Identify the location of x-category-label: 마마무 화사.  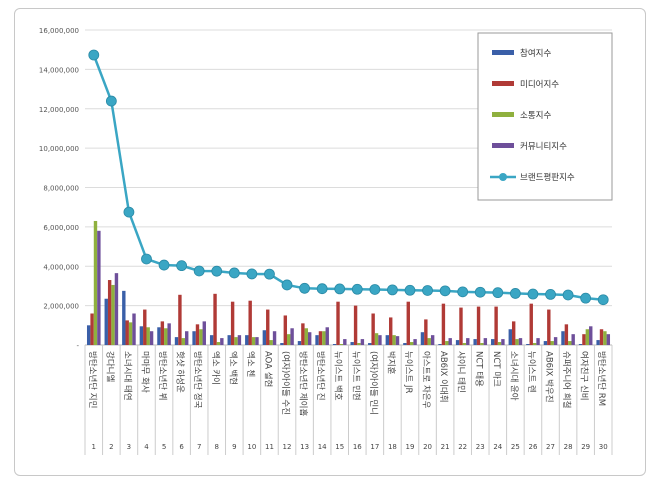
(144, 372).